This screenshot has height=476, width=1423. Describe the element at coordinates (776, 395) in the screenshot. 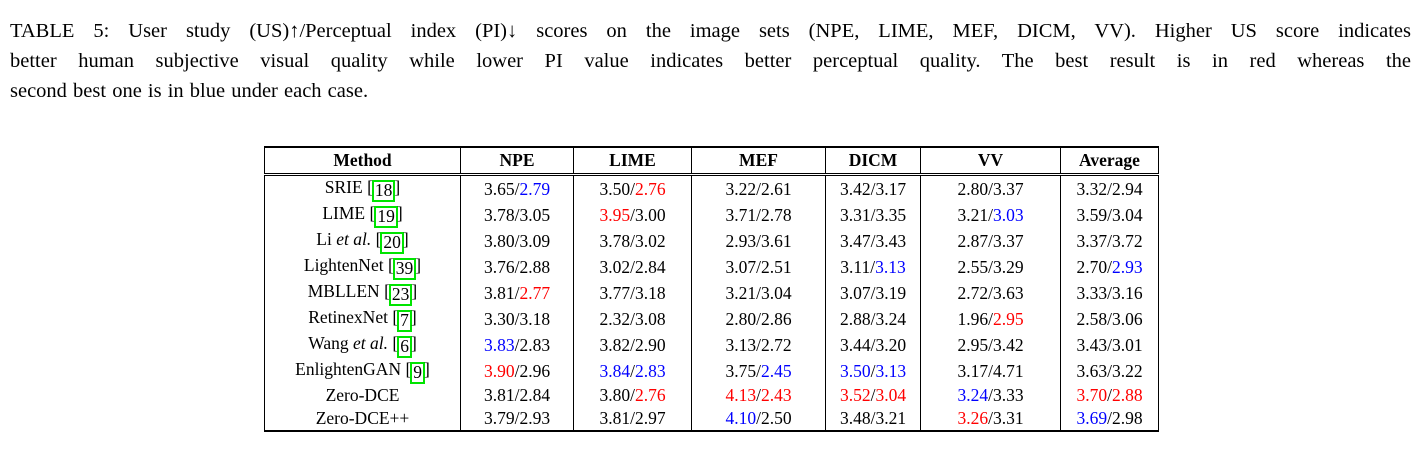

I see `pi-score: 2.43` at that location.